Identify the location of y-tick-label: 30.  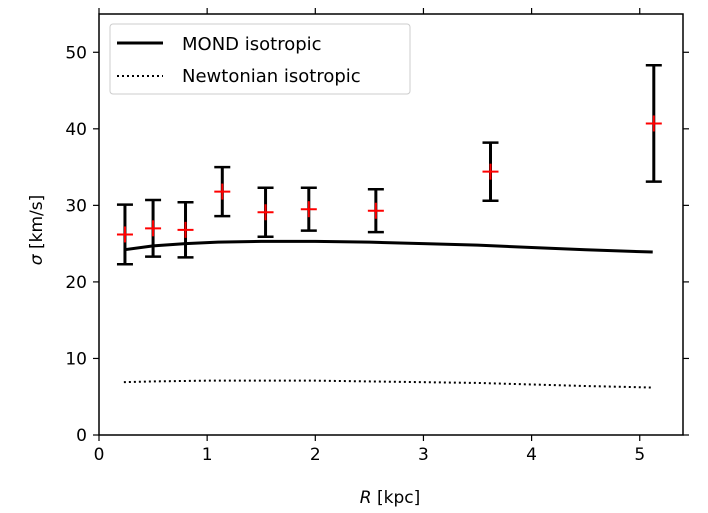
(76, 206).